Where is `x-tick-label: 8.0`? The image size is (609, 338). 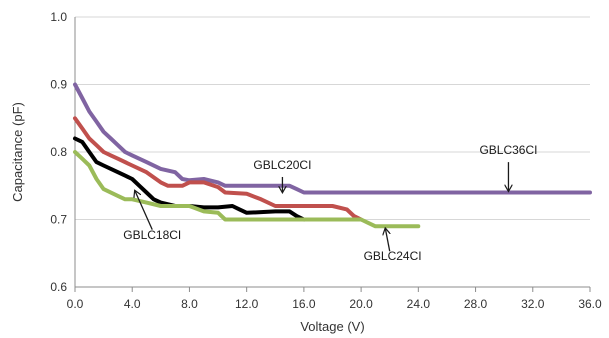
x-tick-label: 8.0 is located at coordinates (189, 304).